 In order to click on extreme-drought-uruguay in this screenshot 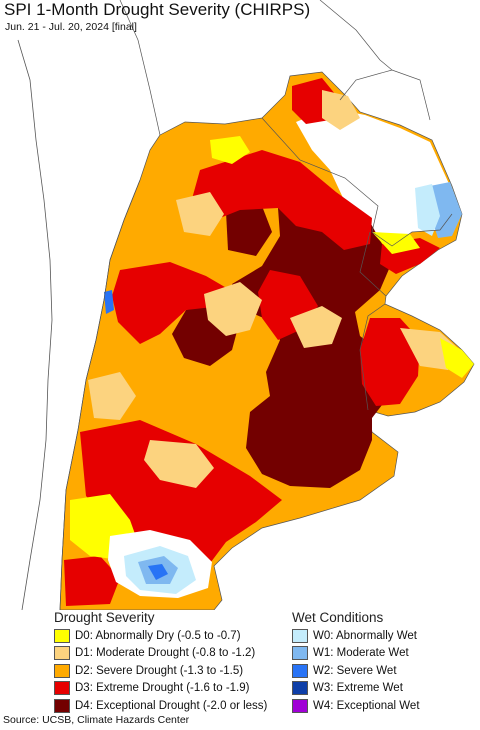, I will do `click(390, 362)`.